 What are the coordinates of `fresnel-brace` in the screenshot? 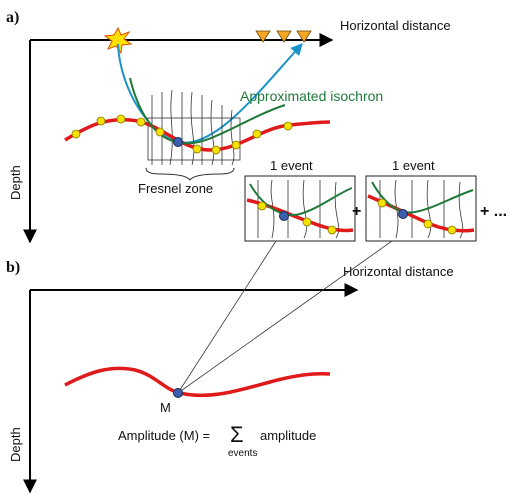 It's located at (190, 174).